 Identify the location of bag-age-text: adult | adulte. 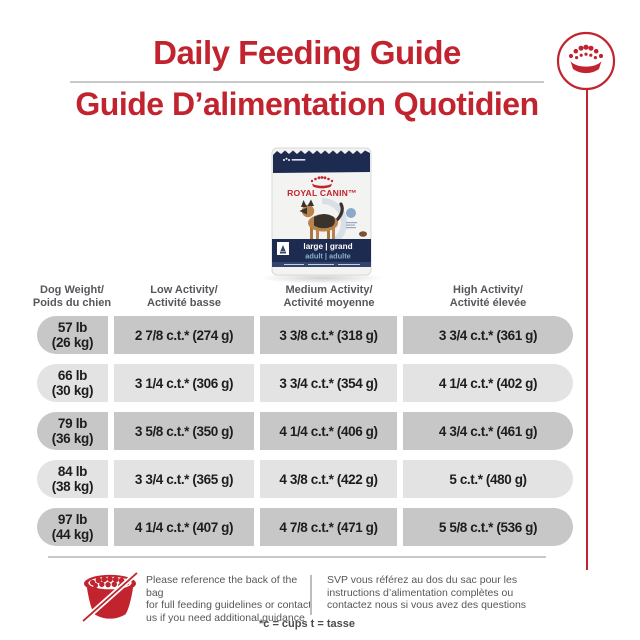
(328, 256).